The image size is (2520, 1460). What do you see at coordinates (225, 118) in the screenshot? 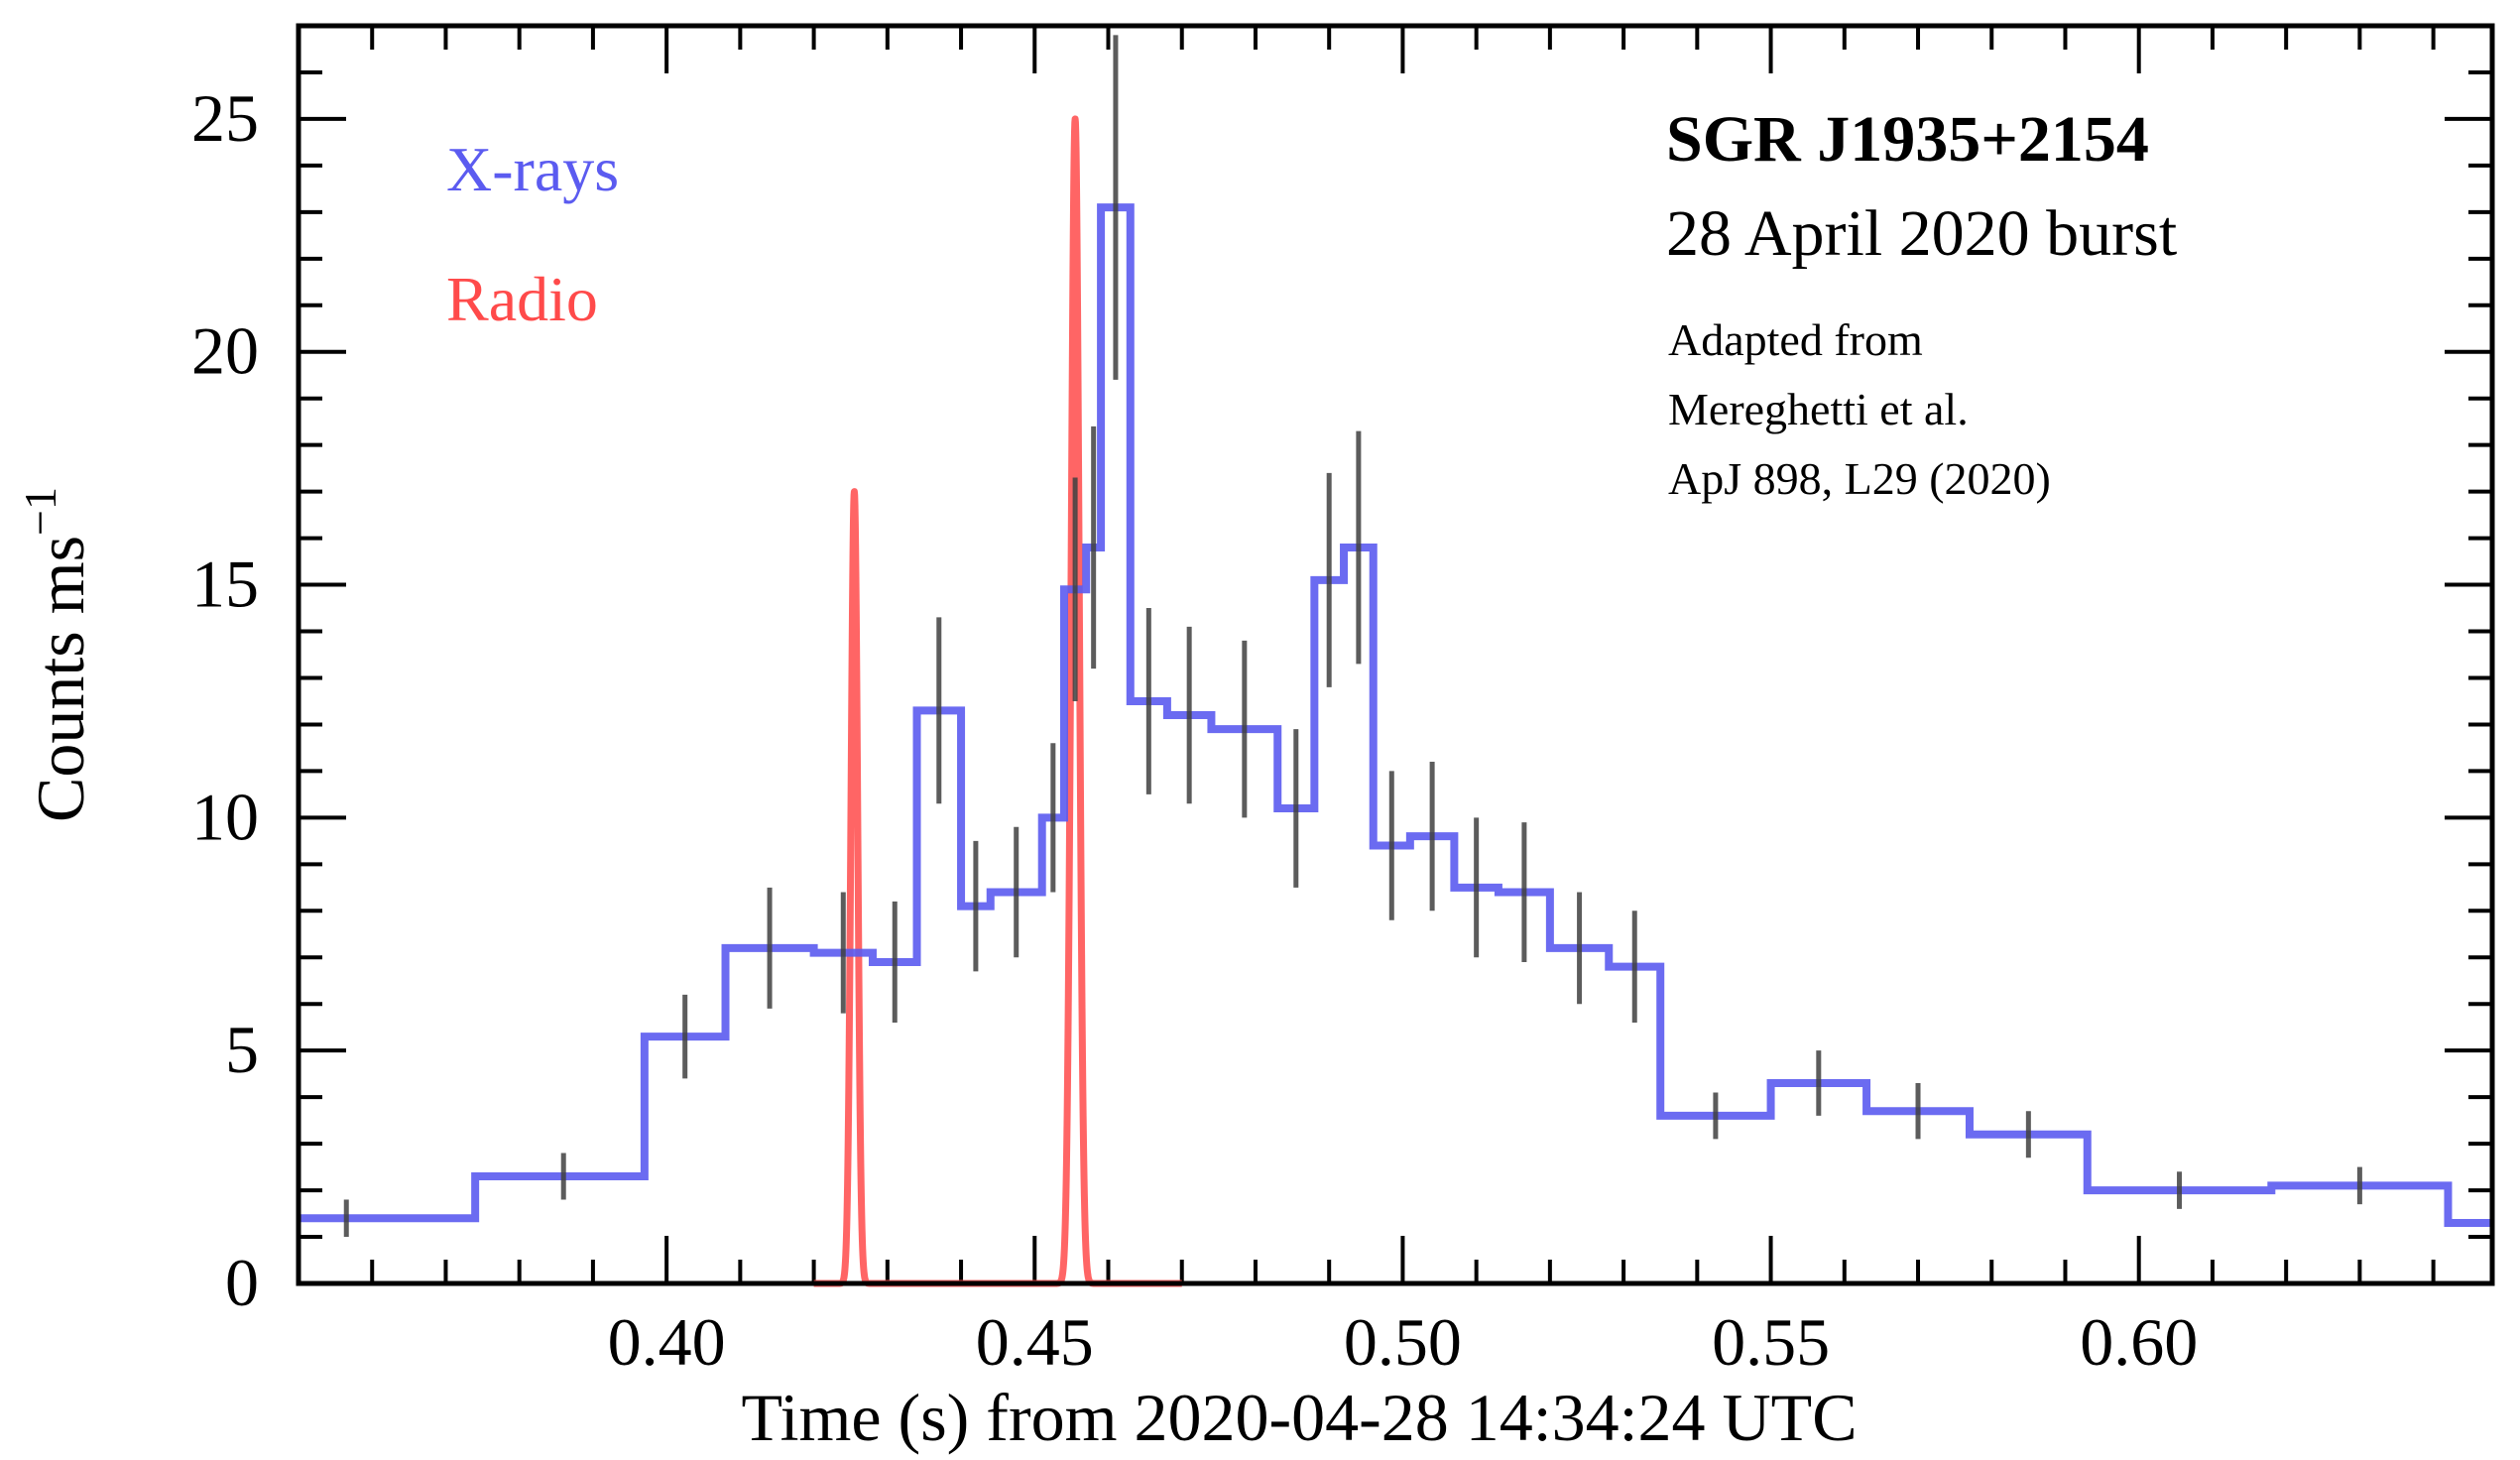
I see `y-tick-label: 25` at bounding box center [225, 118].